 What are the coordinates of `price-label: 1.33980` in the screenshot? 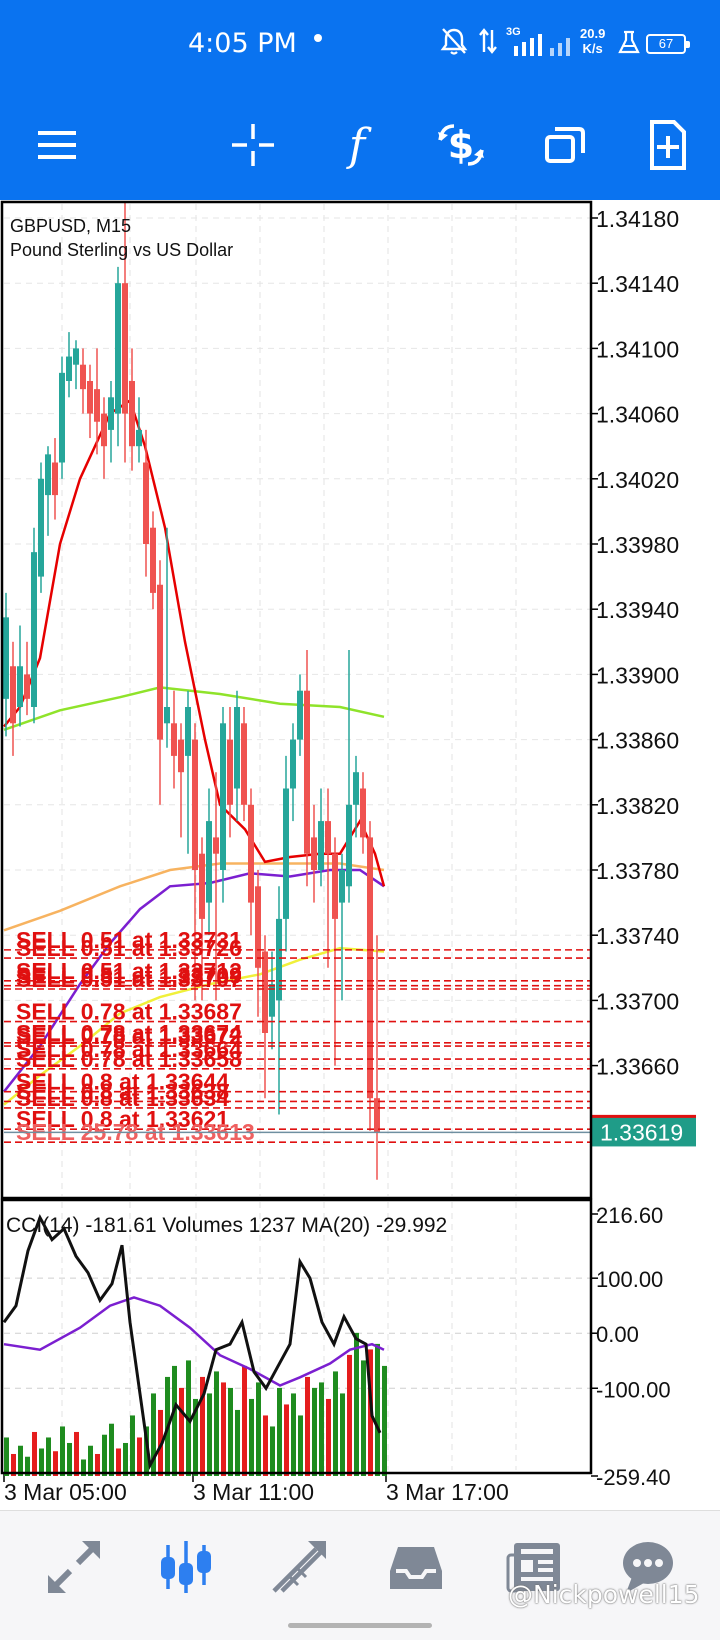 It's located at (637, 545).